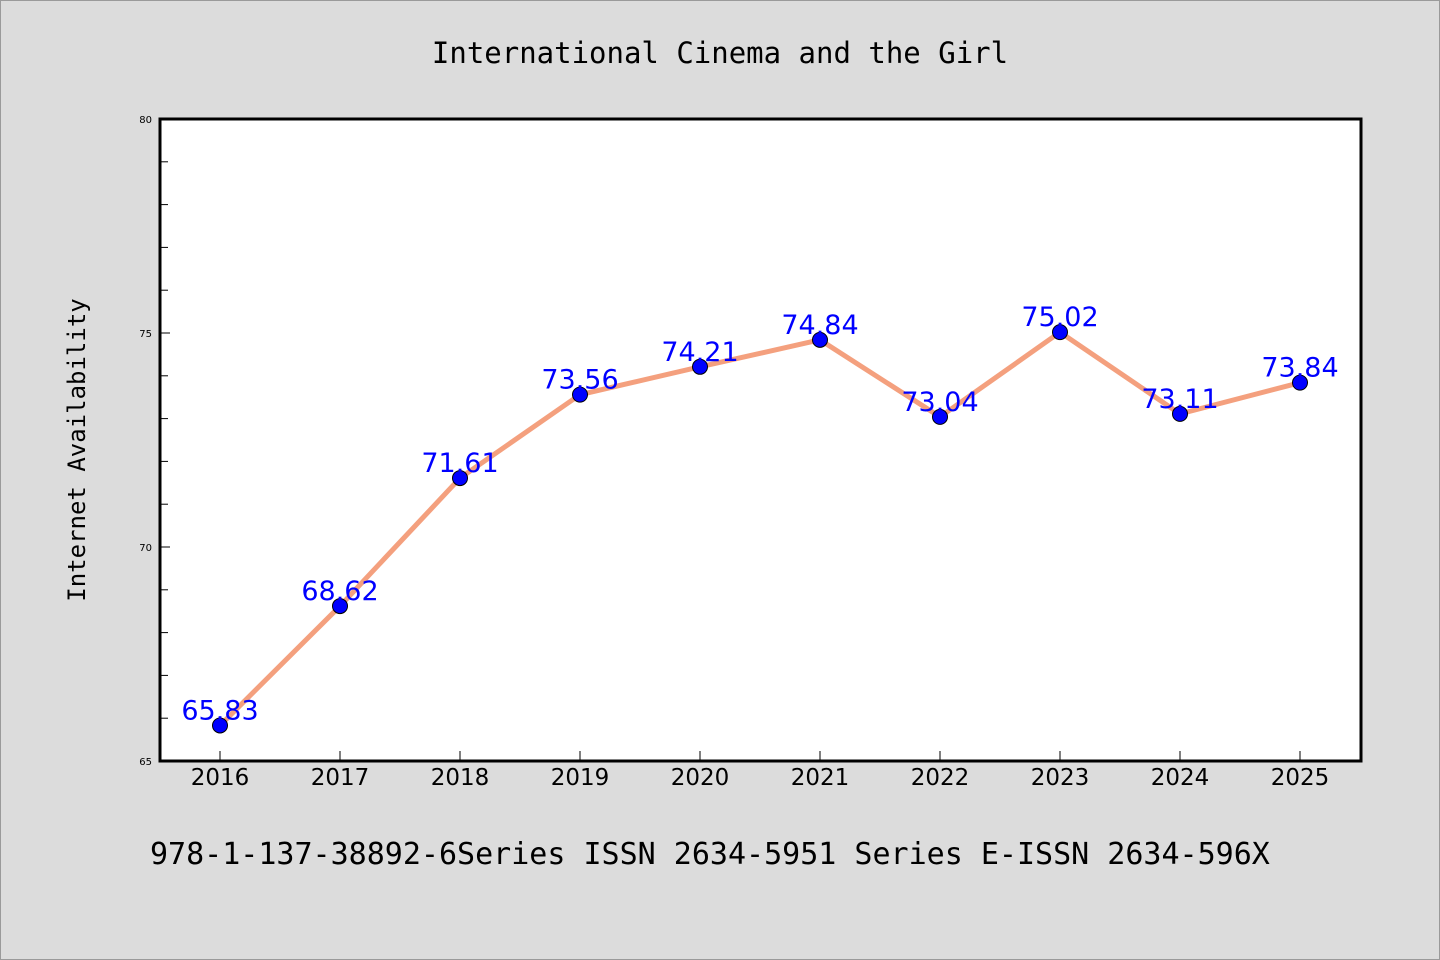  Describe the element at coordinates (145, 120) in the screenshot. I see `y-tick-label: 80` at that location.